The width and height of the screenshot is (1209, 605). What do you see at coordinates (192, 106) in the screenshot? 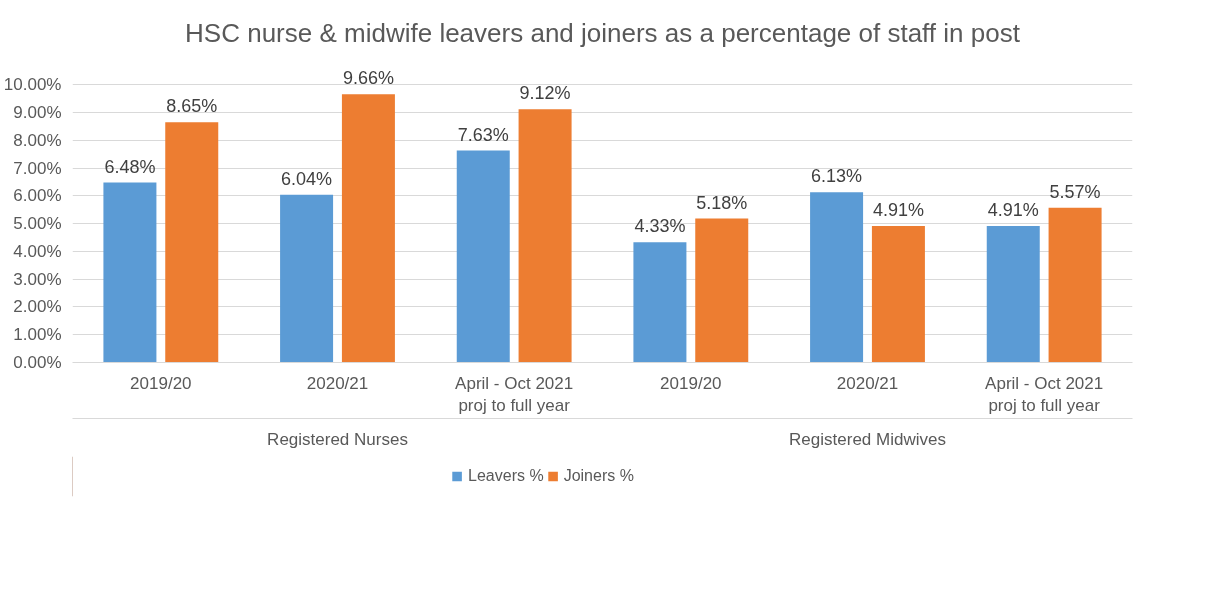
I see `data-label: 8.65%` at bounding box center [192, 106].